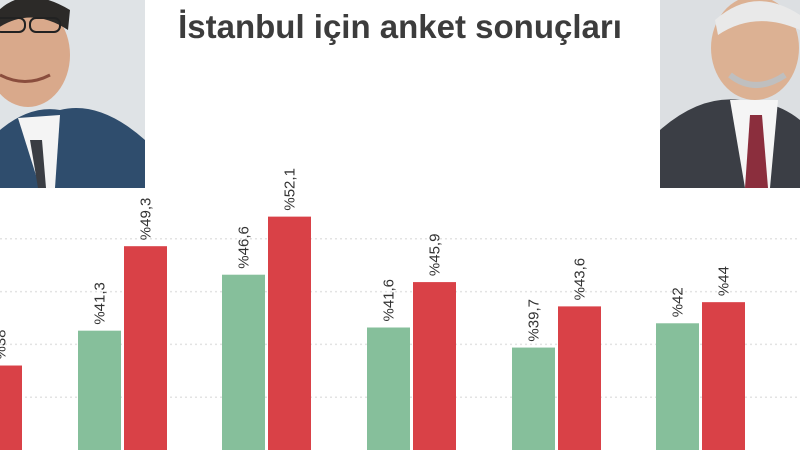  I want to click on data-label: %49,3, so click(146, 219).